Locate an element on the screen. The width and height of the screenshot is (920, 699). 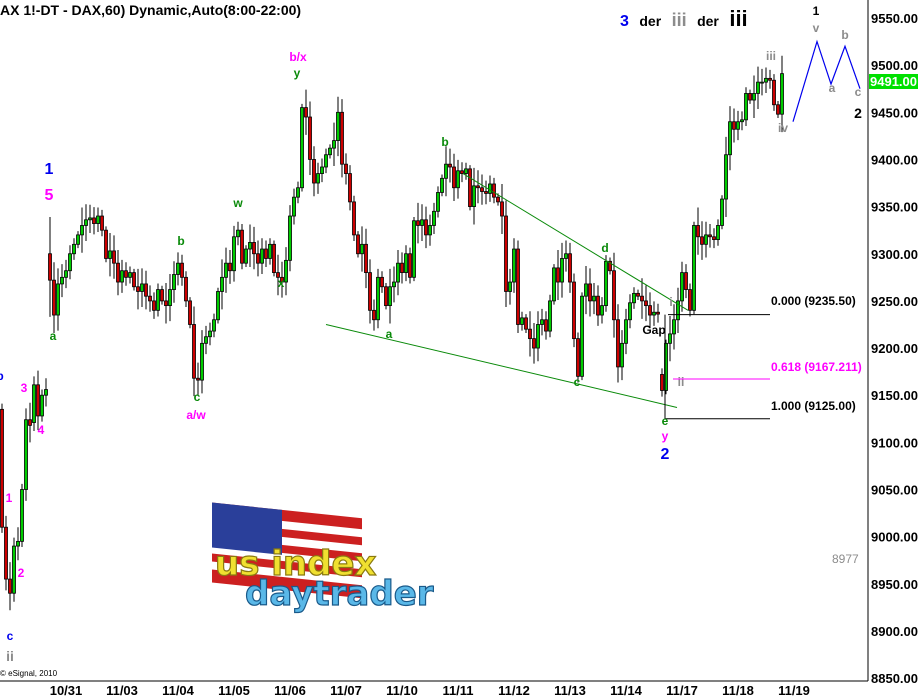
x-tick-label: 11/13 is located at coordinates (570, 690).